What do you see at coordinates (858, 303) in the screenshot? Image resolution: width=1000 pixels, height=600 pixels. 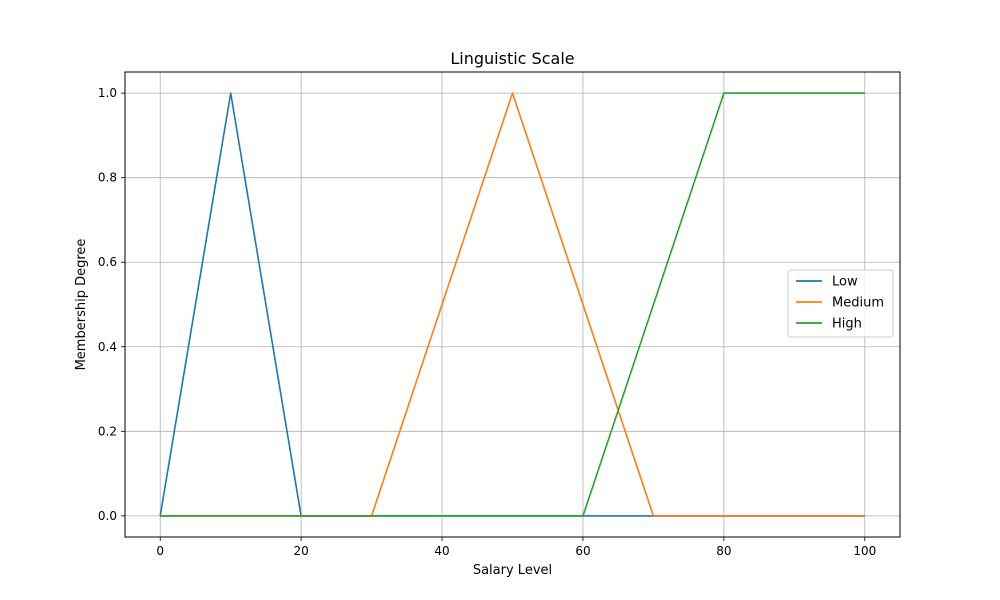 I see `legend-label-medium: Medium` at bounding box center [858, 303].